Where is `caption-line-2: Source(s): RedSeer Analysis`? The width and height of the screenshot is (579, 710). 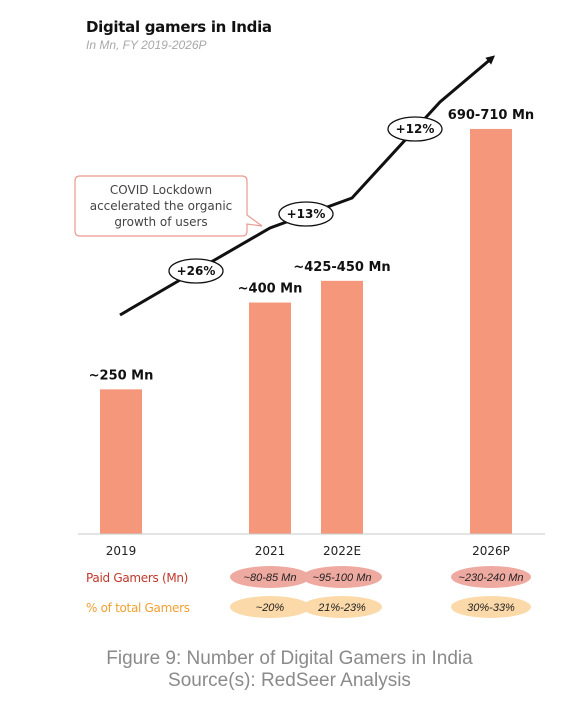 caption-line-2: Source(s): RedSeer Analysis is located at coordinates (289, 681).